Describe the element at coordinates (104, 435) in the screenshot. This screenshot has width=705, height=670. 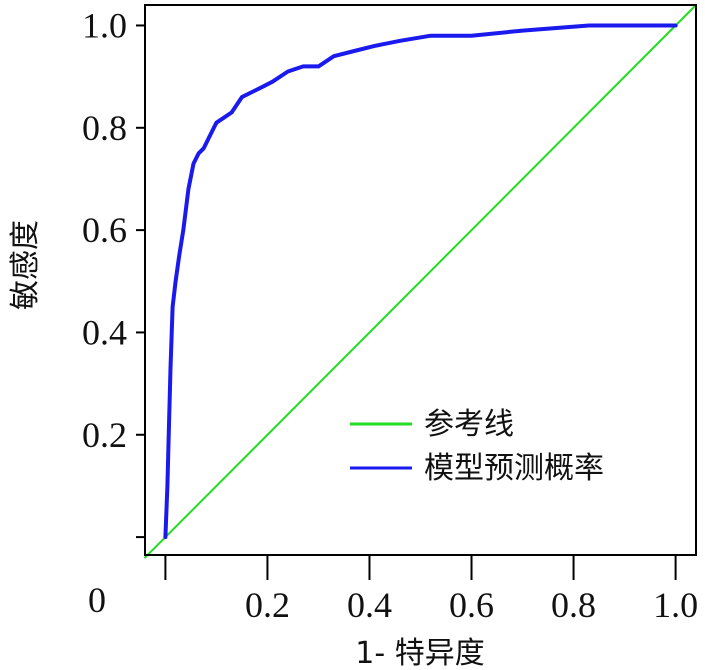
I see `y-tick-label: 0.2` at that location.